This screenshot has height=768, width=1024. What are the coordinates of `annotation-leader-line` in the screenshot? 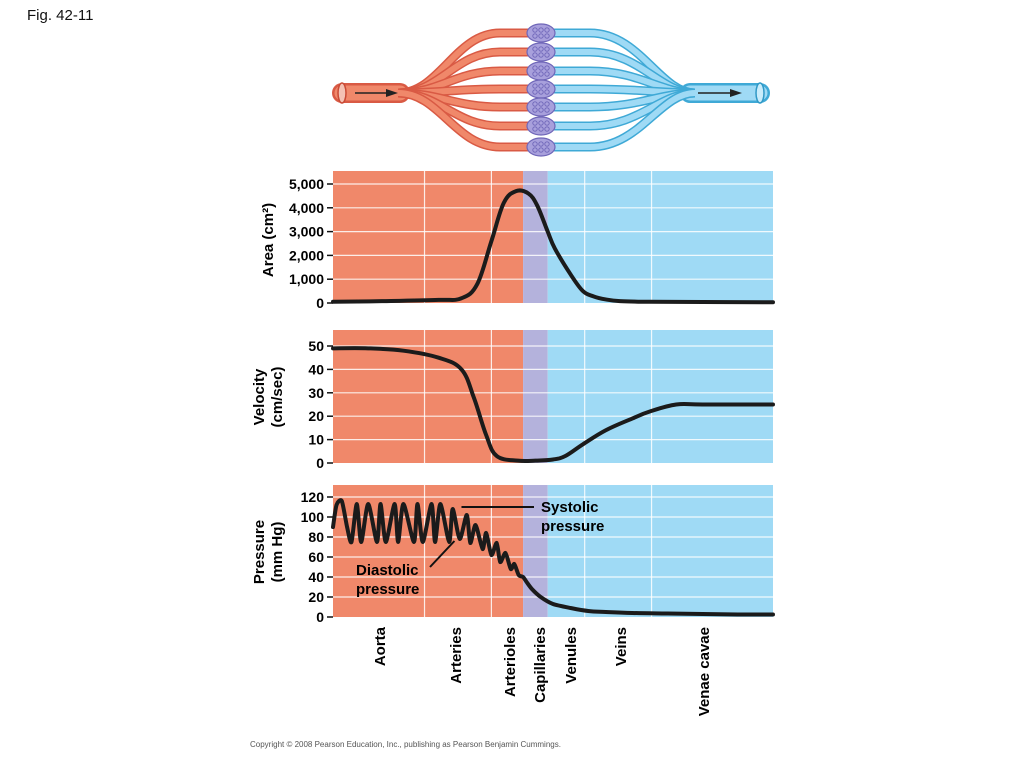 It's located at (442, 554).